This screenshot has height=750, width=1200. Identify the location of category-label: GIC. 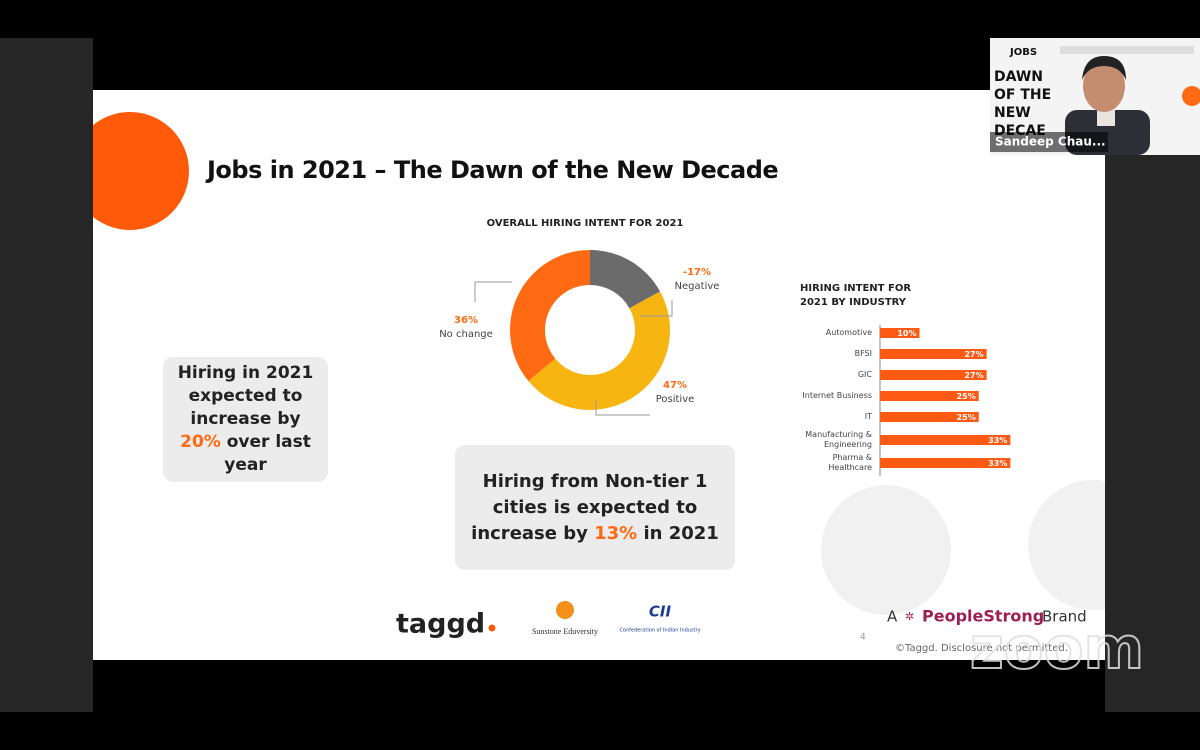
(864, 374).